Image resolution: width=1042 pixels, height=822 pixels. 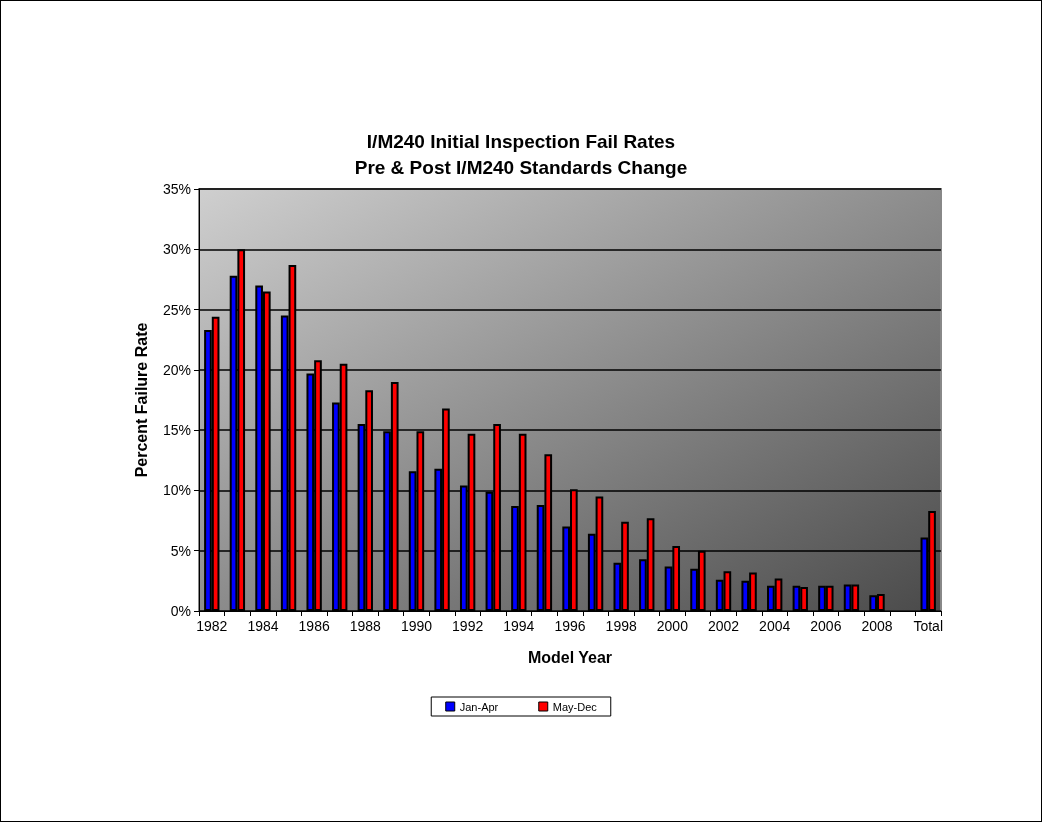 I want to click on x-tick-label: 2008, so click(x=877, y=626).